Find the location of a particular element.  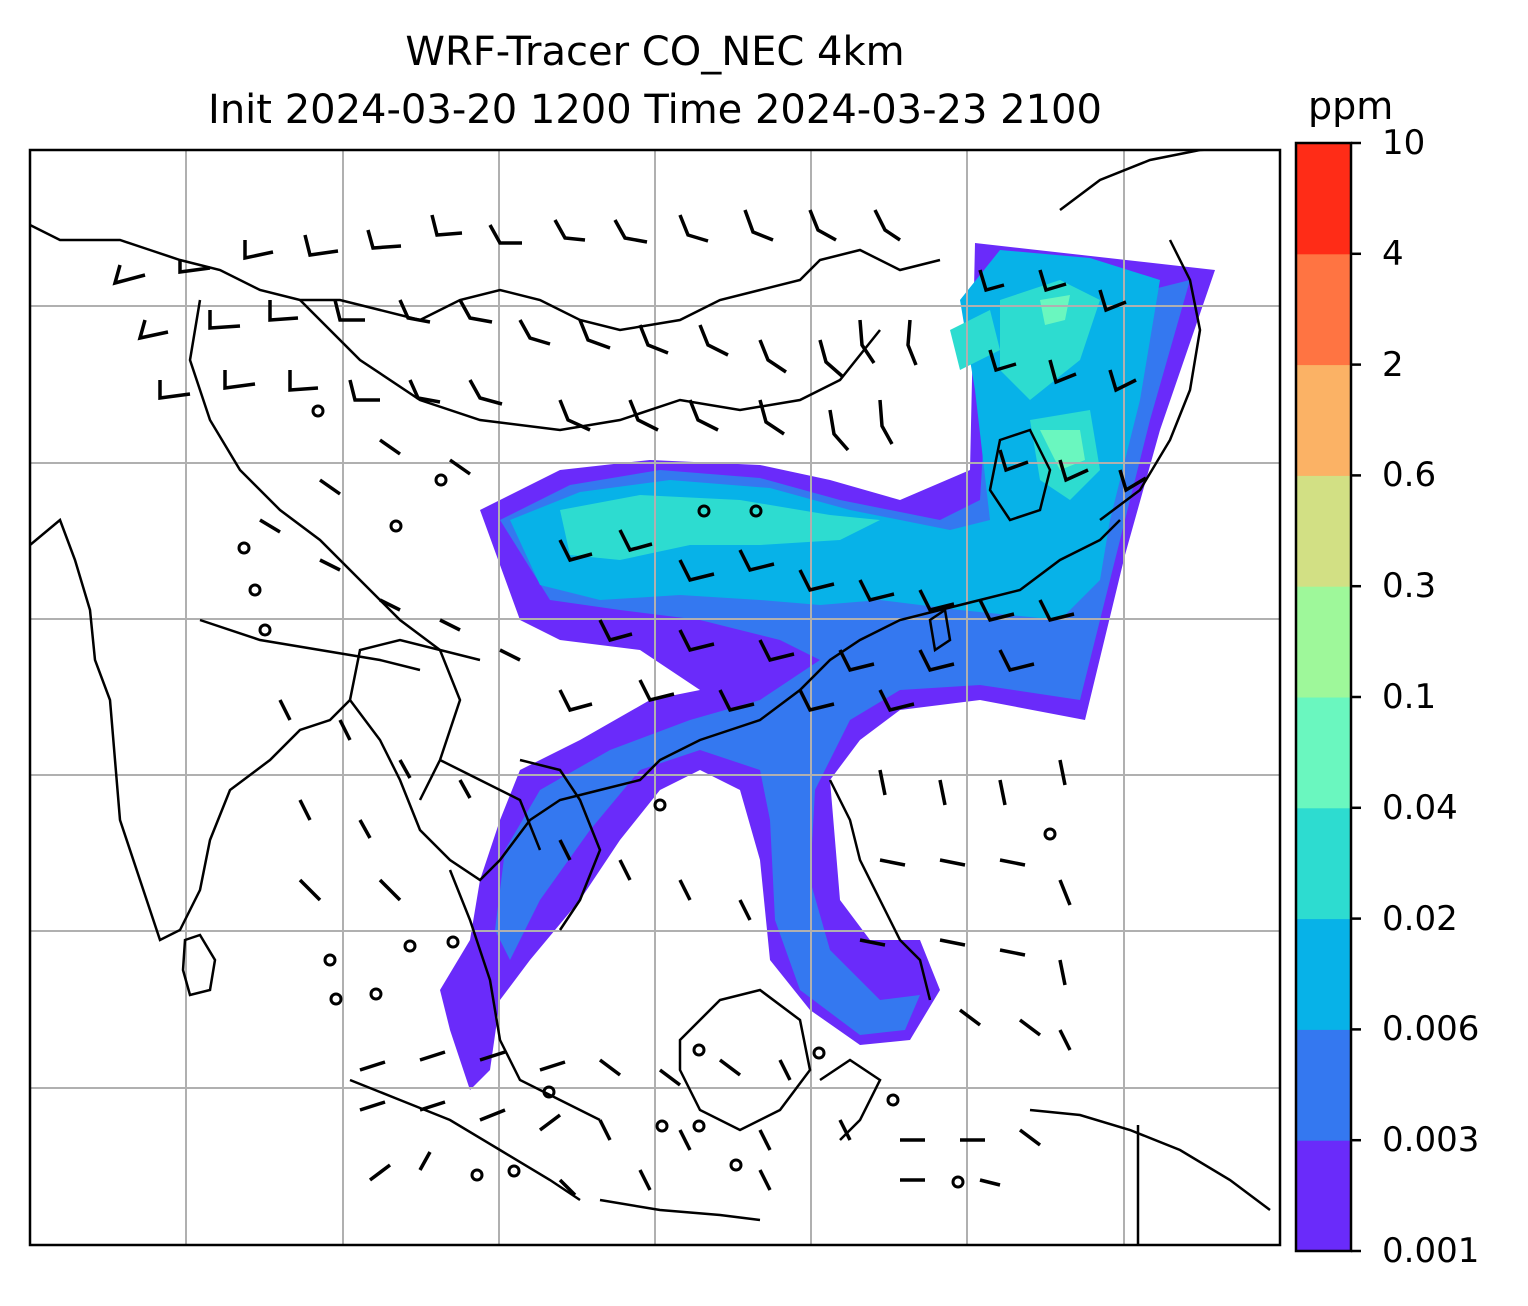

sri-lanka is located at coordinates (199, 965).